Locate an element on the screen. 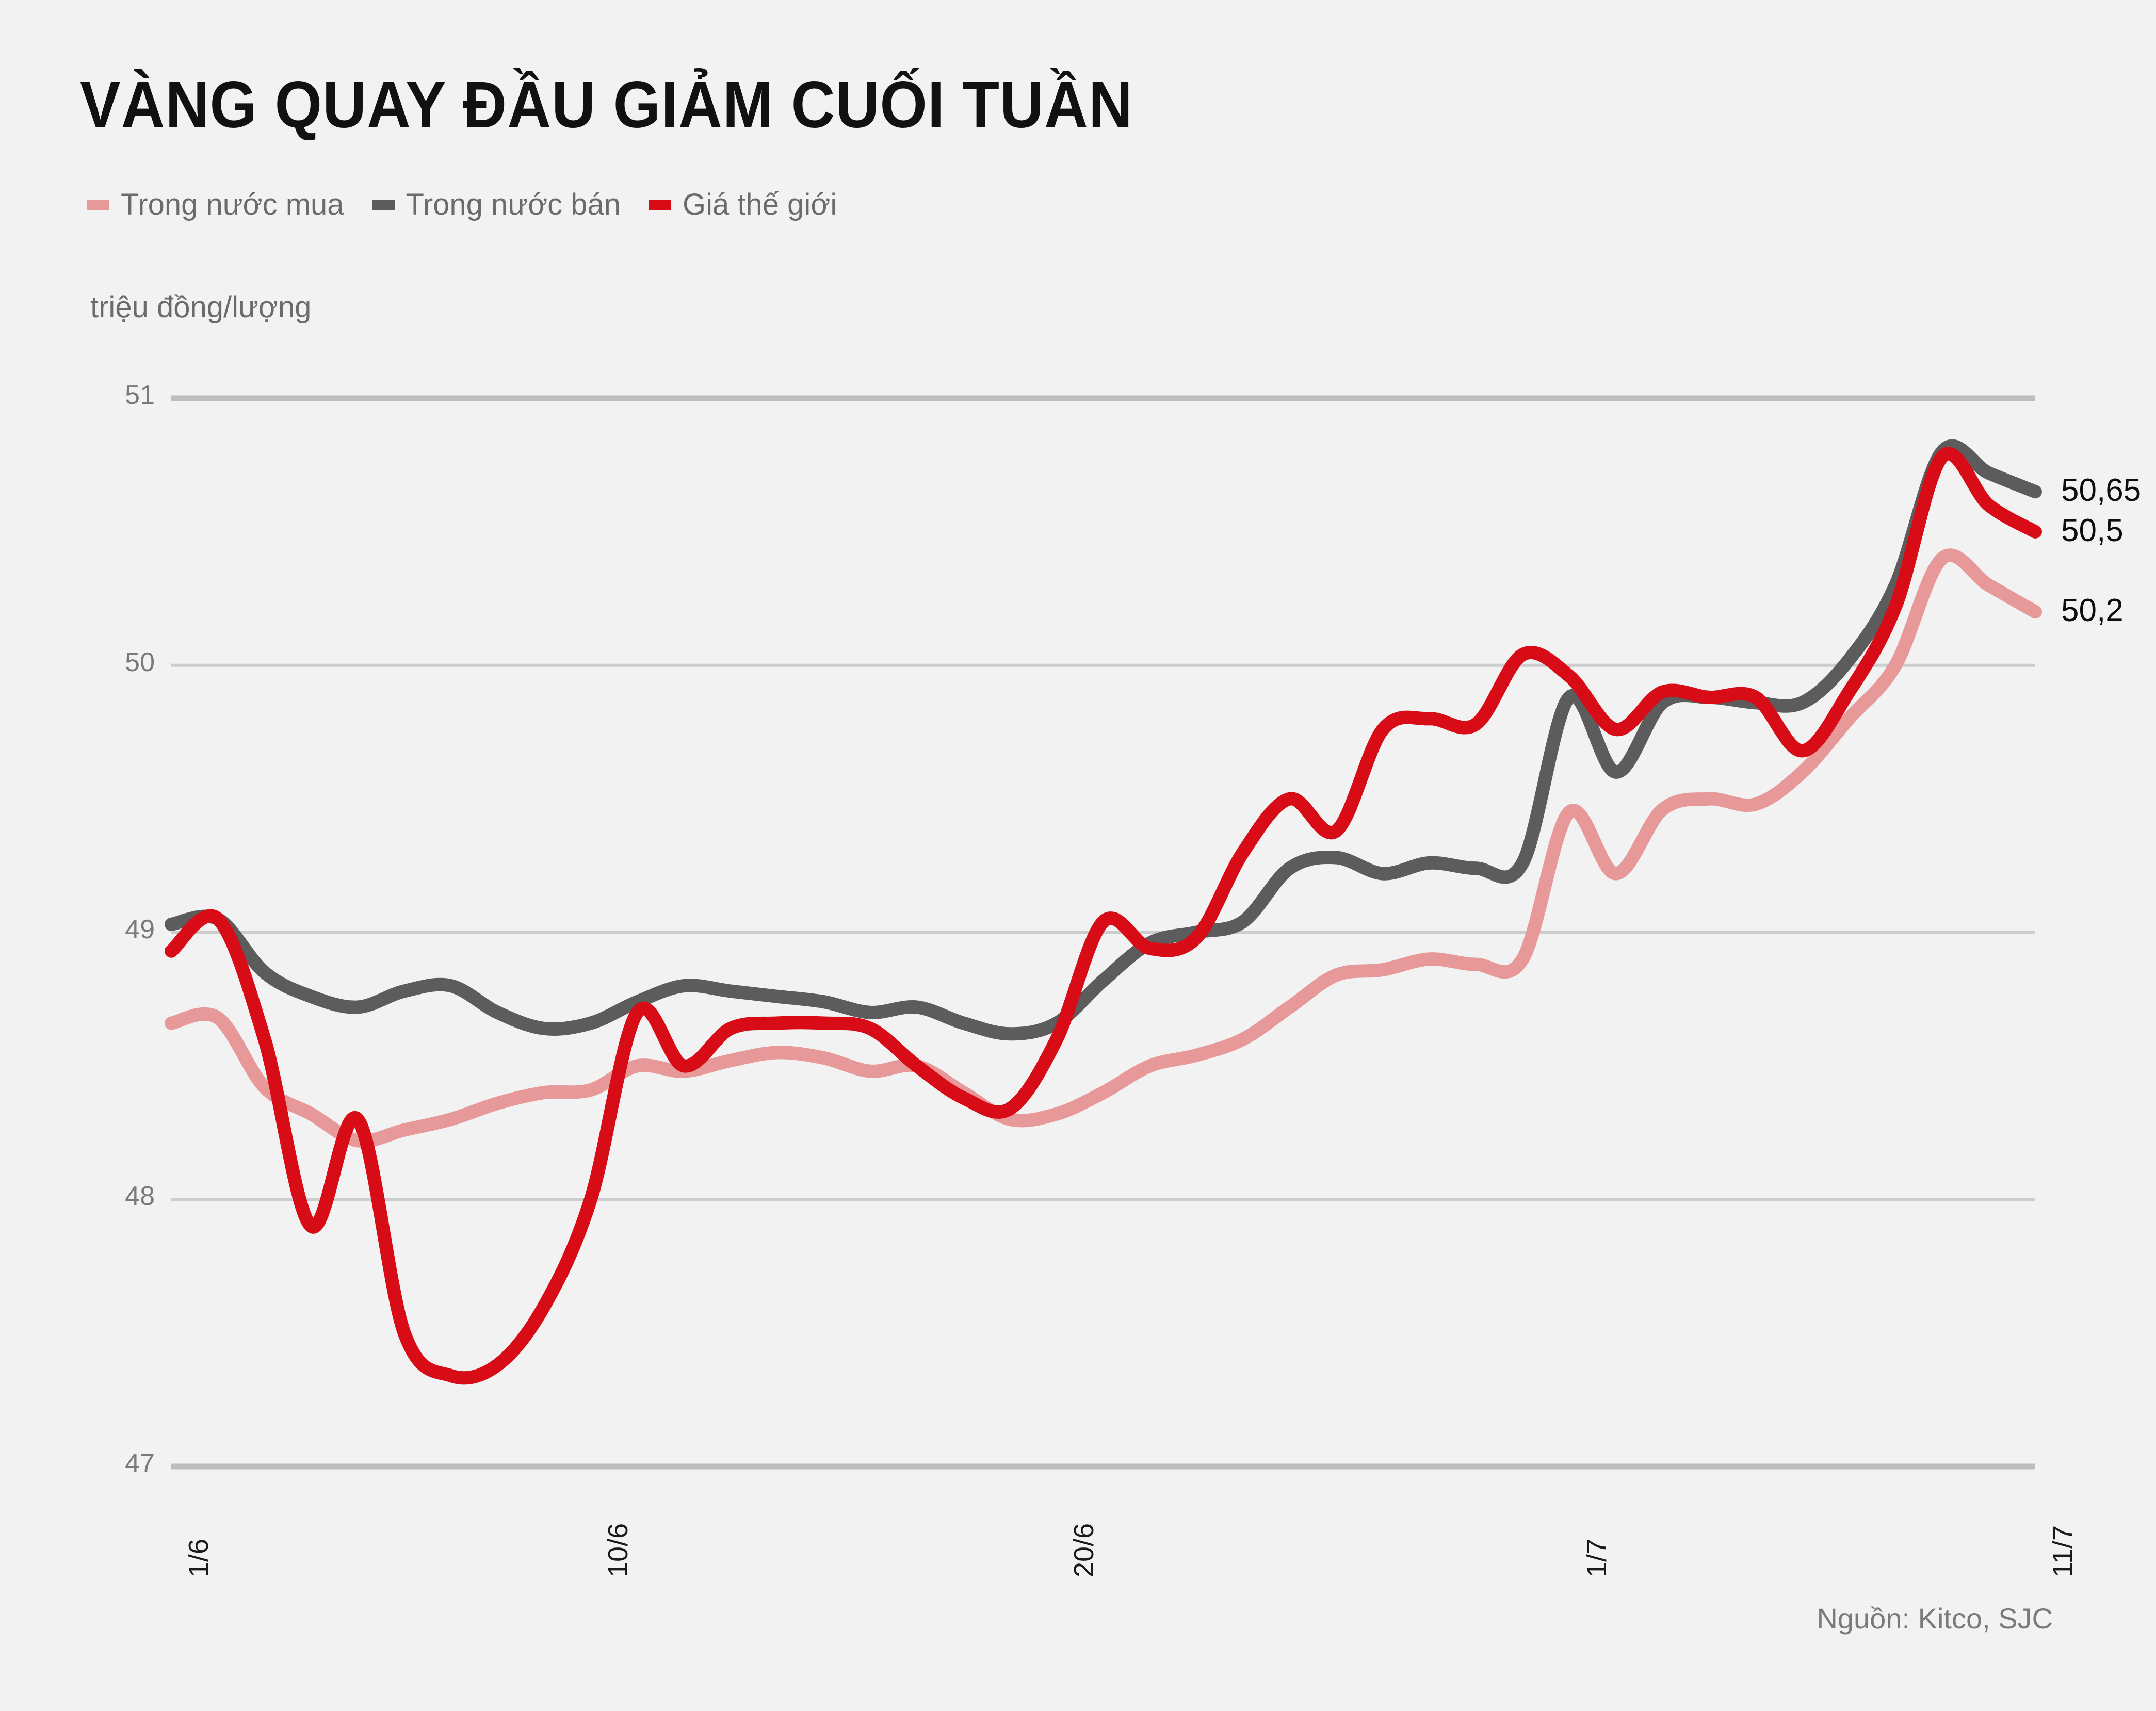 This screenshot has width=2156, height=1711. chart-title: VÀNG QUAY ĐẦU GIẢM CUỐI TUẦN is located at coordinates (606, 105).